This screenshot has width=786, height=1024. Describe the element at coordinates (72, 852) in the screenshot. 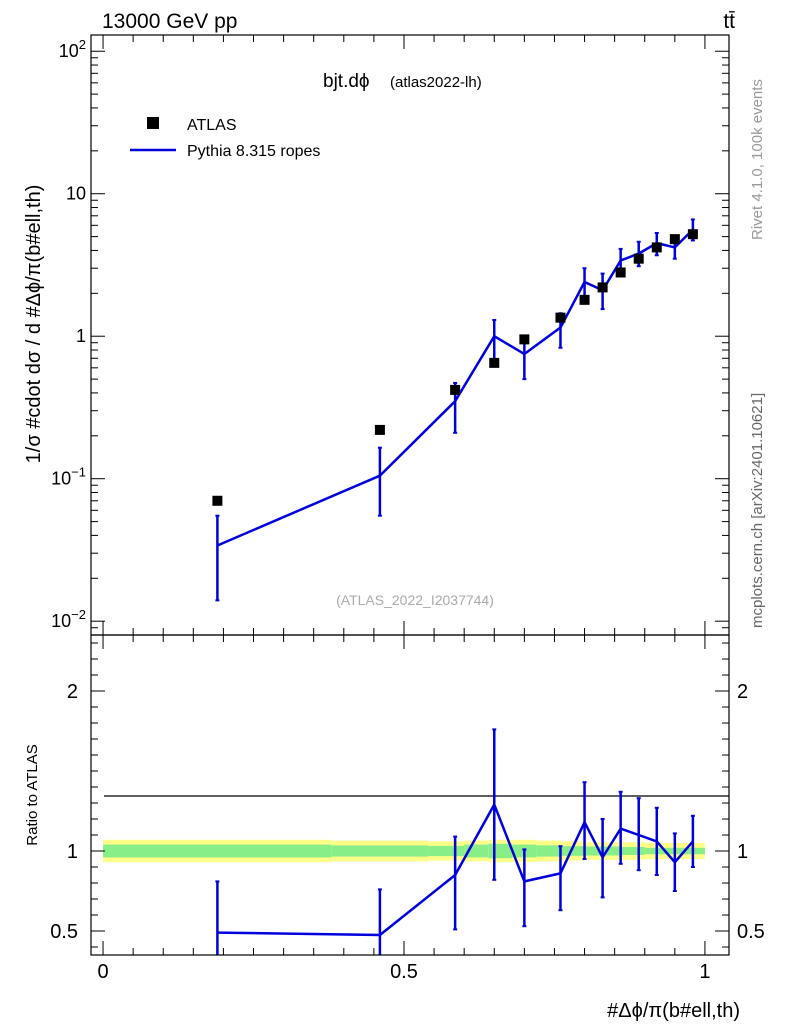

I see `ratio-y-tick-label-left: 1` at that location.